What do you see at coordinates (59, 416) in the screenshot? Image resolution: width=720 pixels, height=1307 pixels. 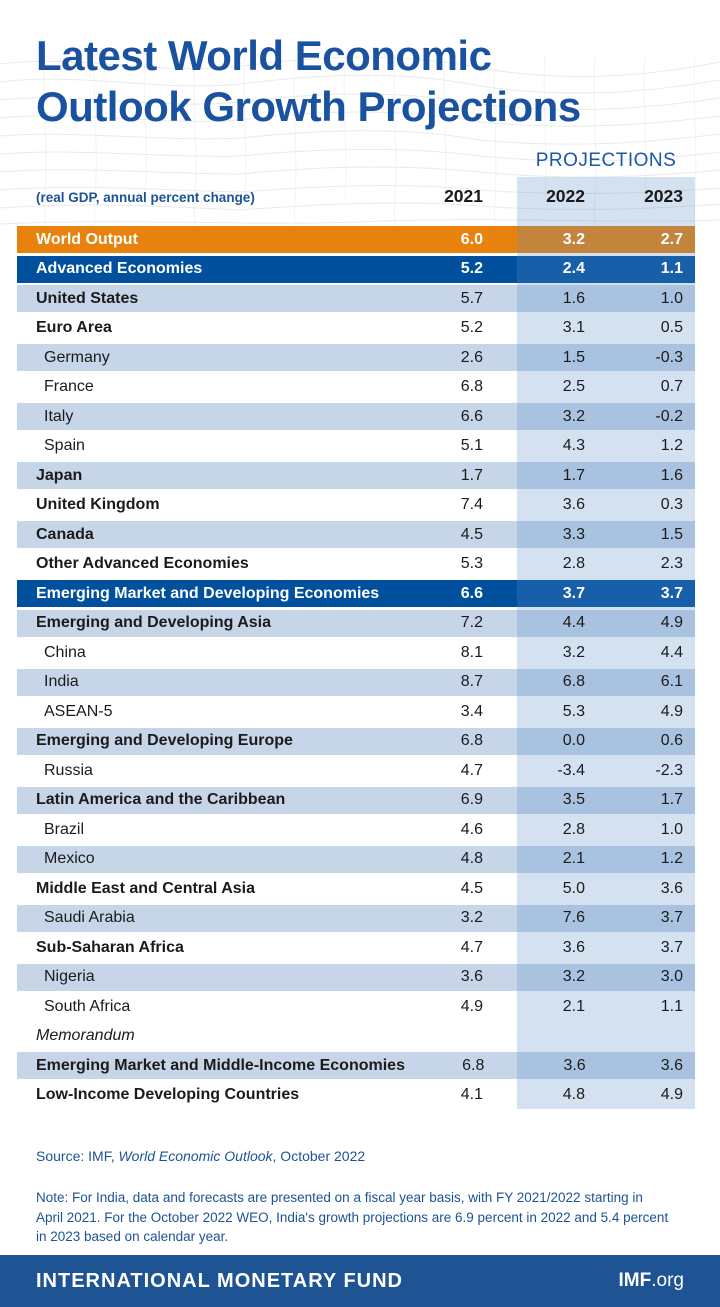 I see `row-label: Italy` at bounding box center [59, 416].